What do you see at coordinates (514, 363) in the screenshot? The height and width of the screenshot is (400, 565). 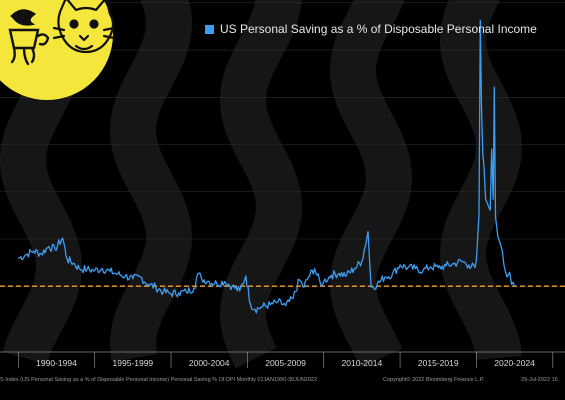 I see `x-tick-label: 2020-2024` at bounding box center [514, 363].